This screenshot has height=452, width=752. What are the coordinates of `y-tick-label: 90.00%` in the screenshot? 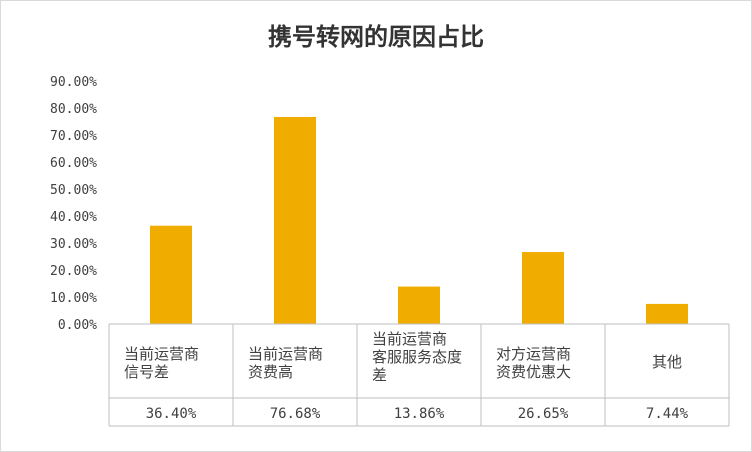 It's located at (73, 82).